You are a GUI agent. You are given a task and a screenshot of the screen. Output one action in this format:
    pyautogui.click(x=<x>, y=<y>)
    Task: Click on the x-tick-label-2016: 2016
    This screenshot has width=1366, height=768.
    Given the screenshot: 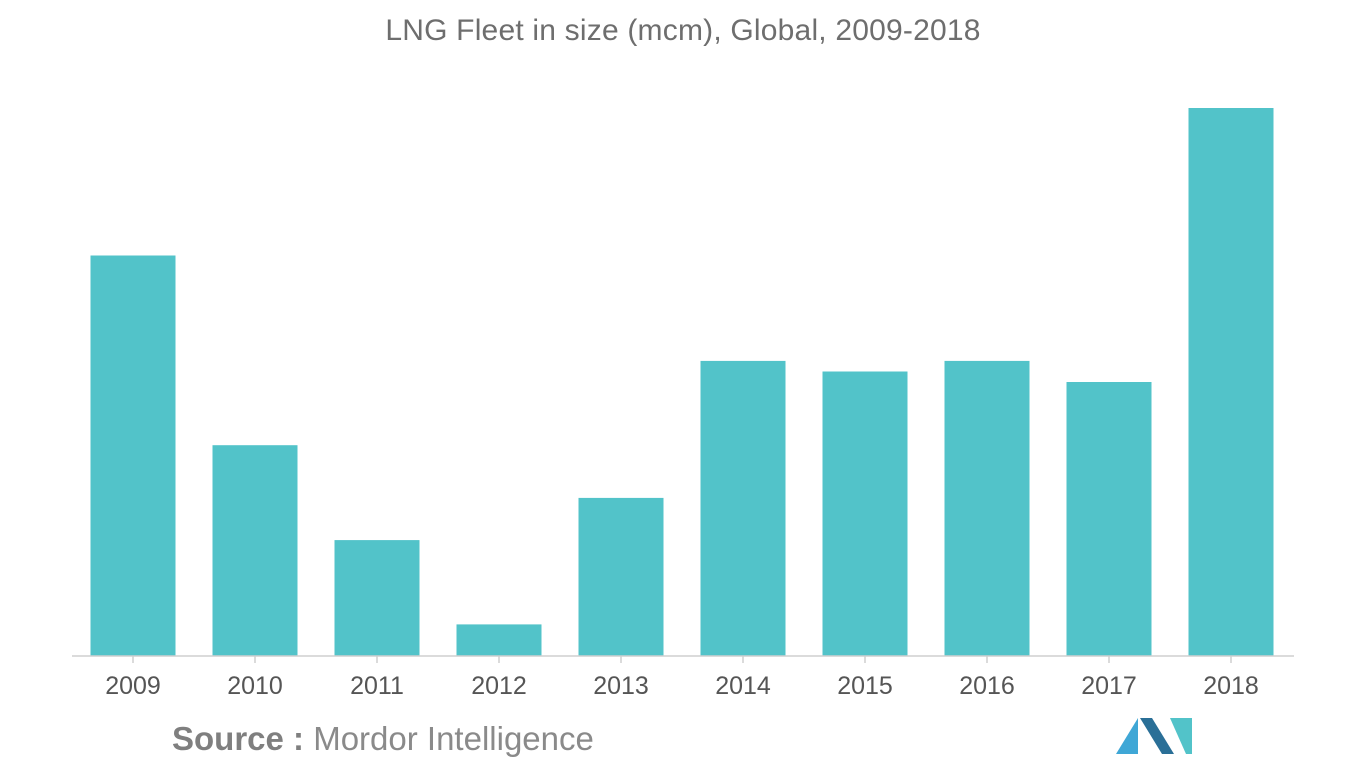 What is the action you would take?
    pyautogui.click(x=987, y=686)
    